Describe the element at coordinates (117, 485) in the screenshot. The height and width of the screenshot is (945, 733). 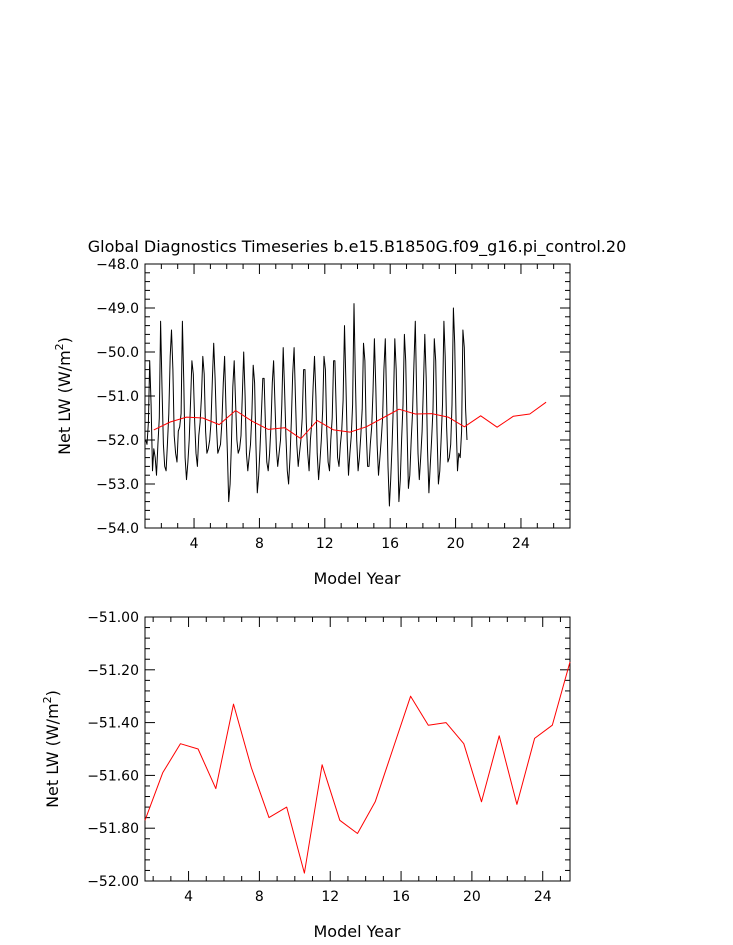
I see `y-tick-label: −53.0` at that location.